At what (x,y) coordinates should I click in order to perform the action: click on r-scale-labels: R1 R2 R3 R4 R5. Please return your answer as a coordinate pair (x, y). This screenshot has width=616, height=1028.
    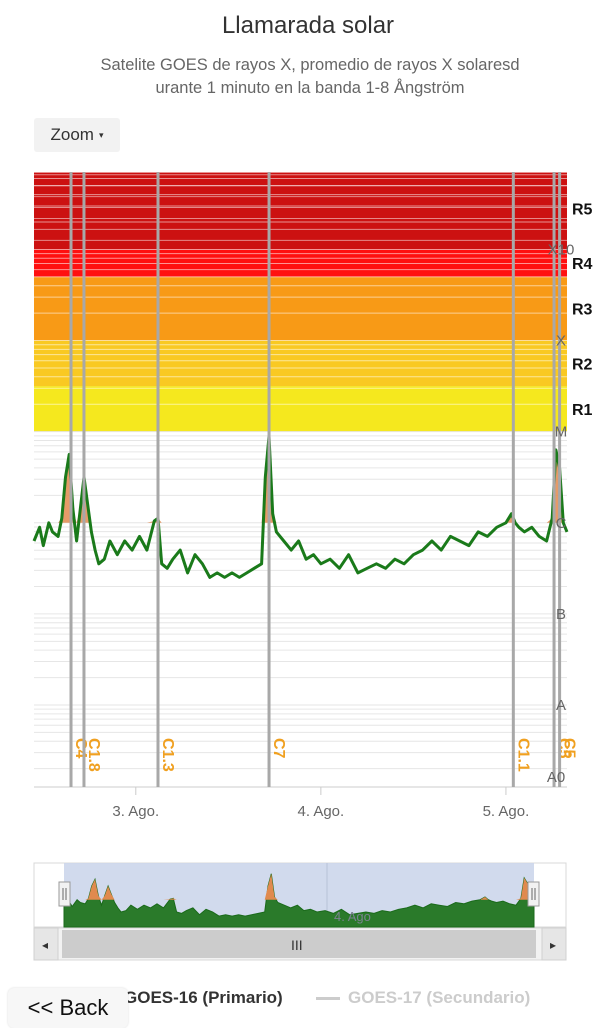
    Looking at the image, I should click on (582, 309).